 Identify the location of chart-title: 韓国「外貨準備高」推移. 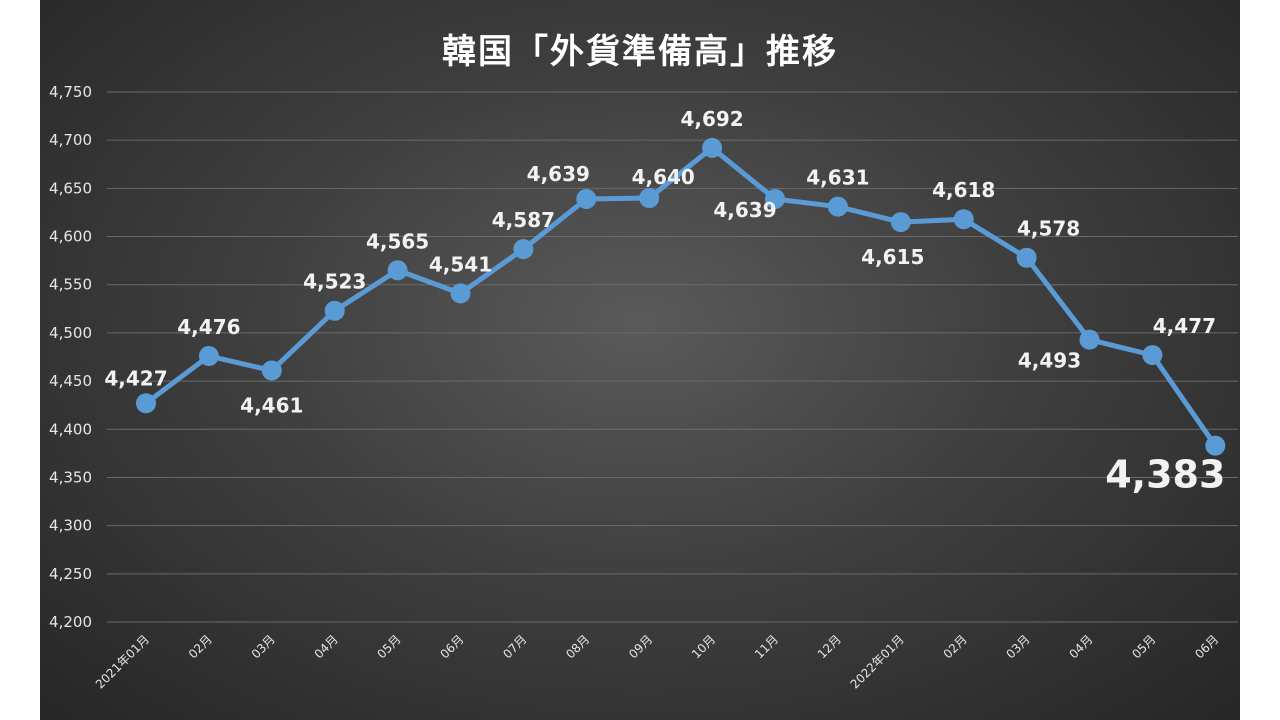
(640, 52).